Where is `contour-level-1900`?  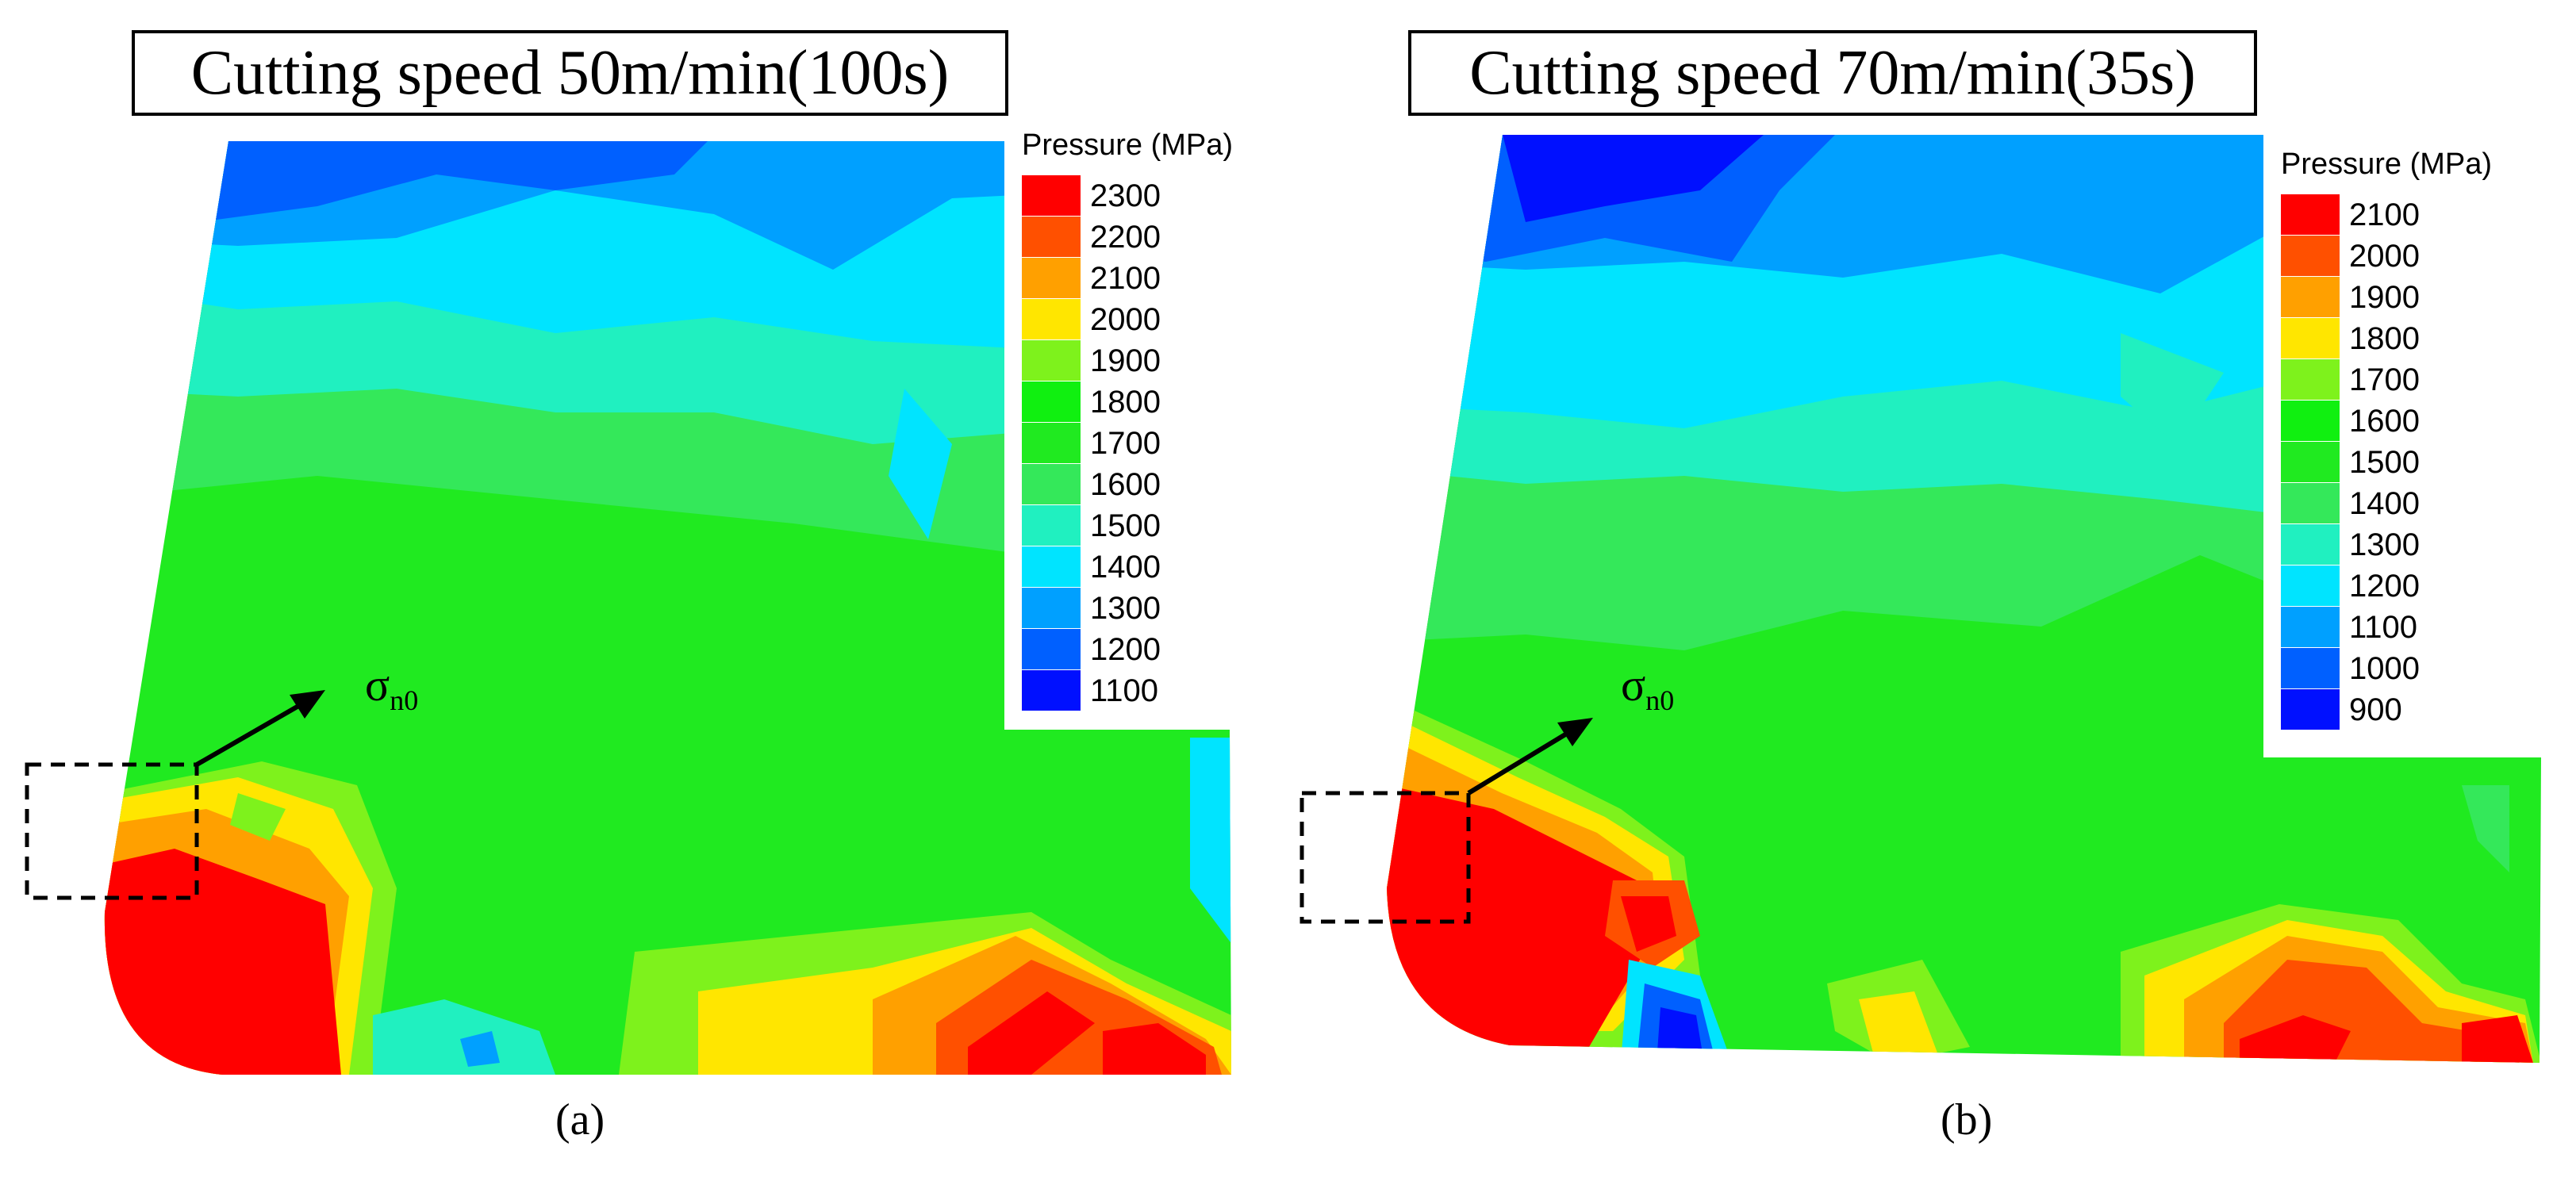 contour-level-1900 is located at coordinates (1898, 1025).